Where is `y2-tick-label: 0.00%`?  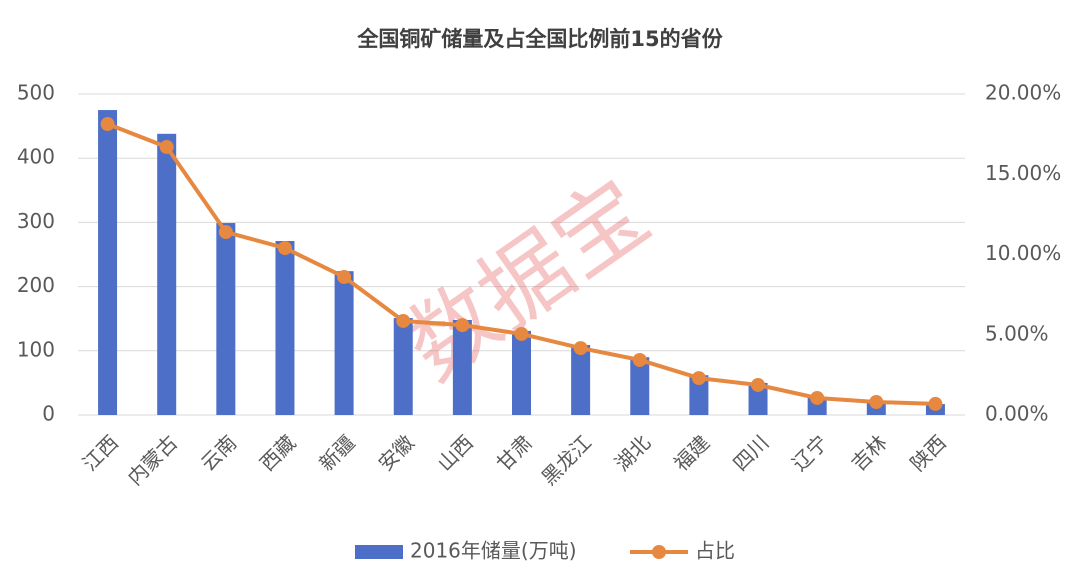 y2-tick-label: 0.00% is located at coordinates (1017, 414).